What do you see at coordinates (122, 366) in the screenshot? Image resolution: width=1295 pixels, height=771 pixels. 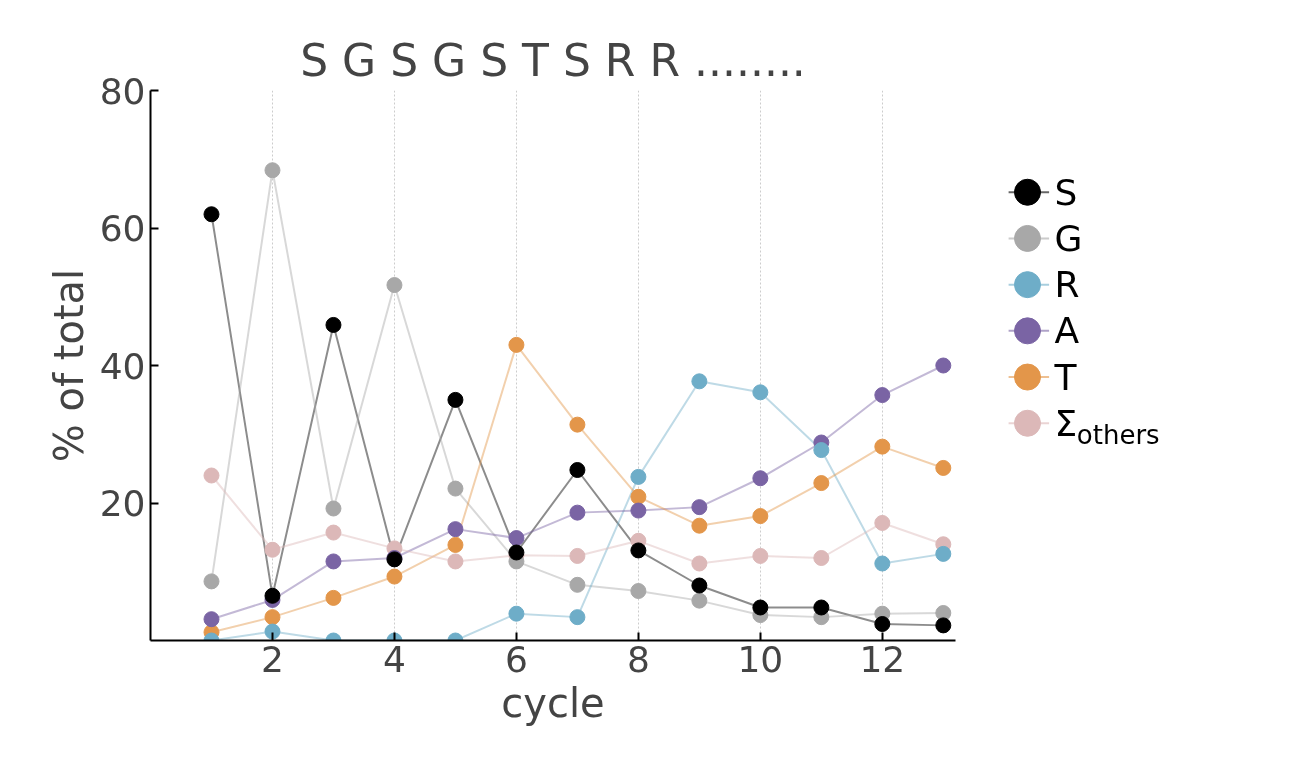 I see `y-tick-label: 40` at bounding box center [122, 366].